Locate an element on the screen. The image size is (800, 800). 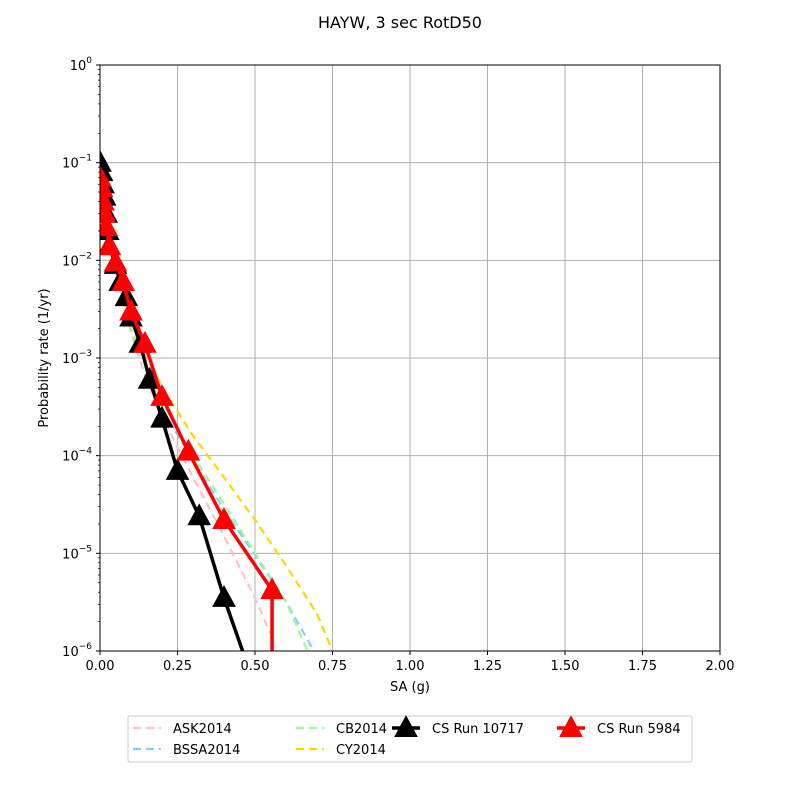
legend-item: CS Run 5984 is located at coordinates (619, 726).